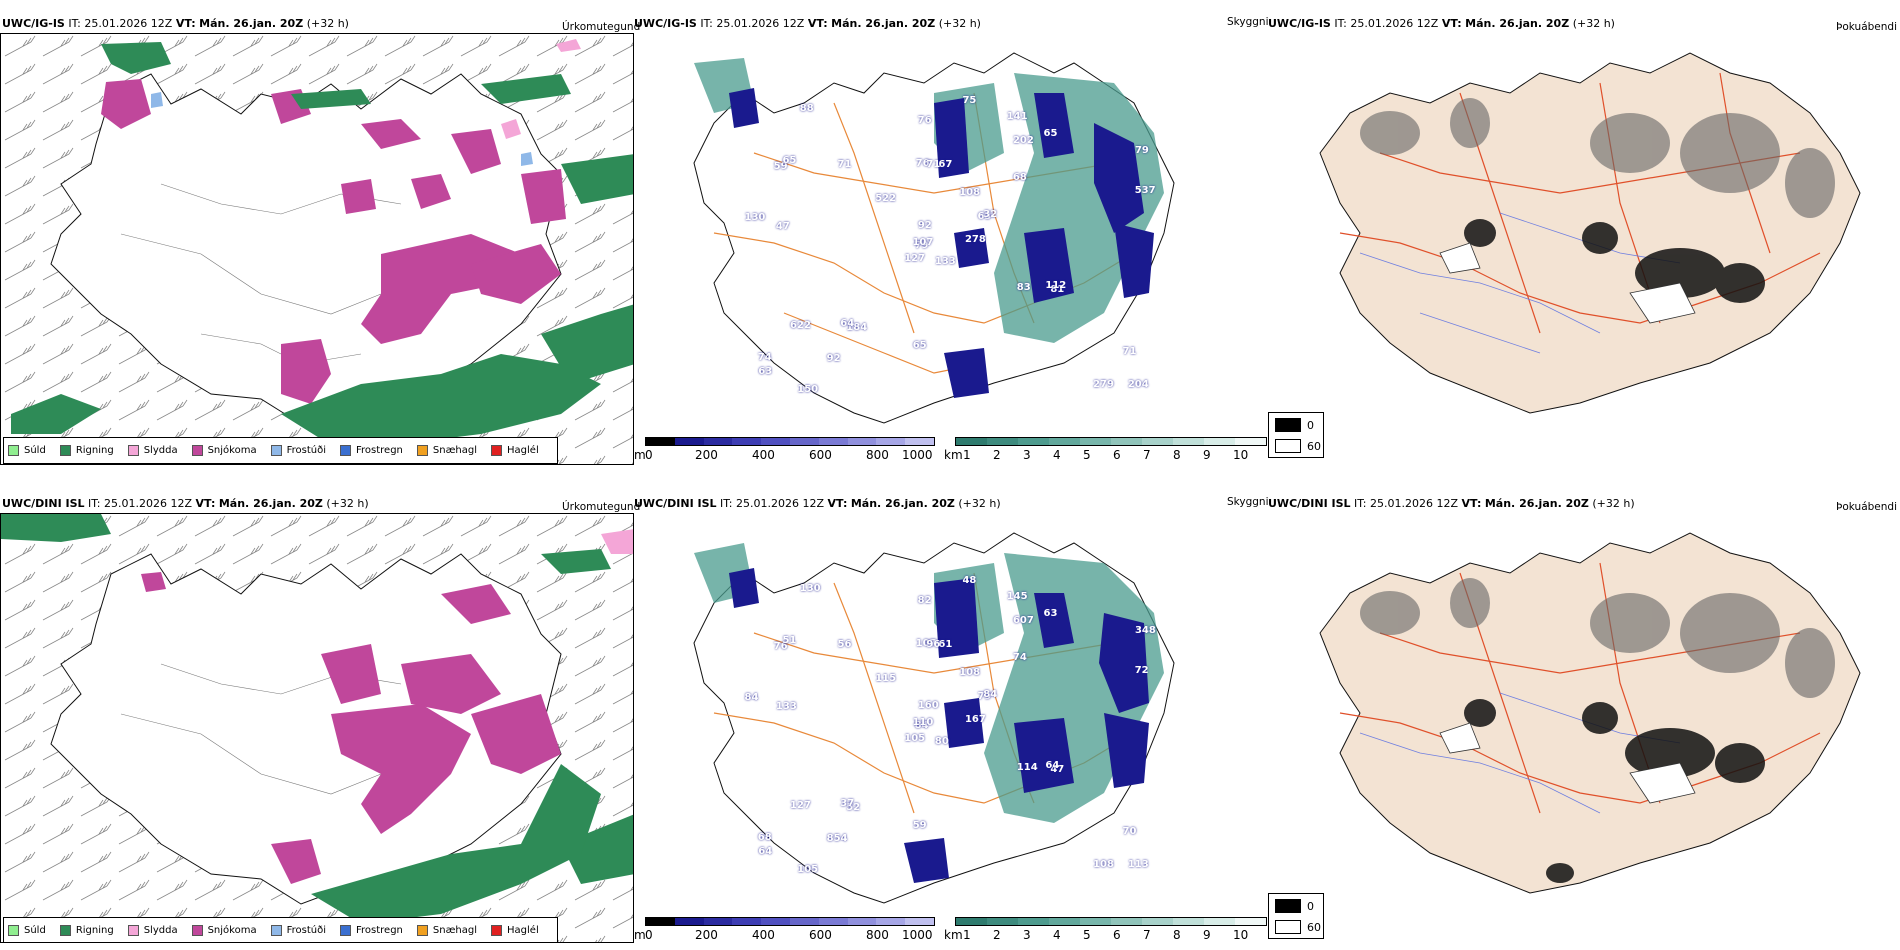 This screenshot has height=950, width=1900. Describe the element at coordinates (523, 450) in the screenshot. I see `legend-label: Haglél` at that location.